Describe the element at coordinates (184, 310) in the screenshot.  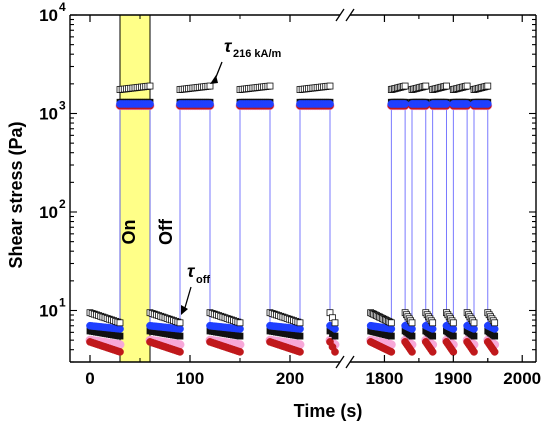
I see `tau-off-arrowhead` at that location.